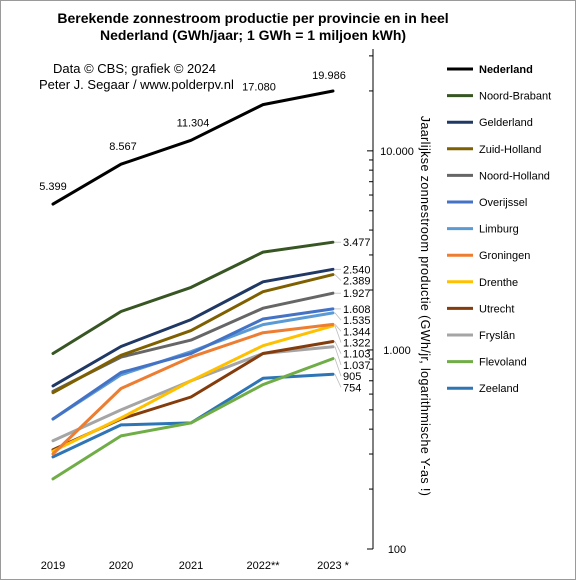 The width and height of the screenshot is (576, 580). Describe the element at coordinates (357, 270) in the screenshot. I see `end-label-gelderland: 2.540` at that location.